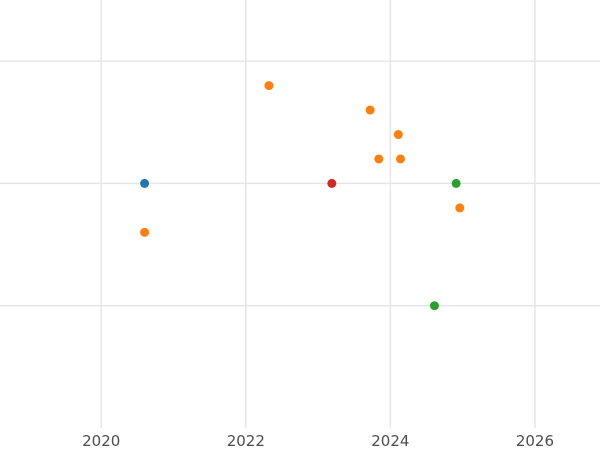  Describe the element at coordinates (535, 441) in the screenshot. I see `x-tick-label: 2026` at that location.